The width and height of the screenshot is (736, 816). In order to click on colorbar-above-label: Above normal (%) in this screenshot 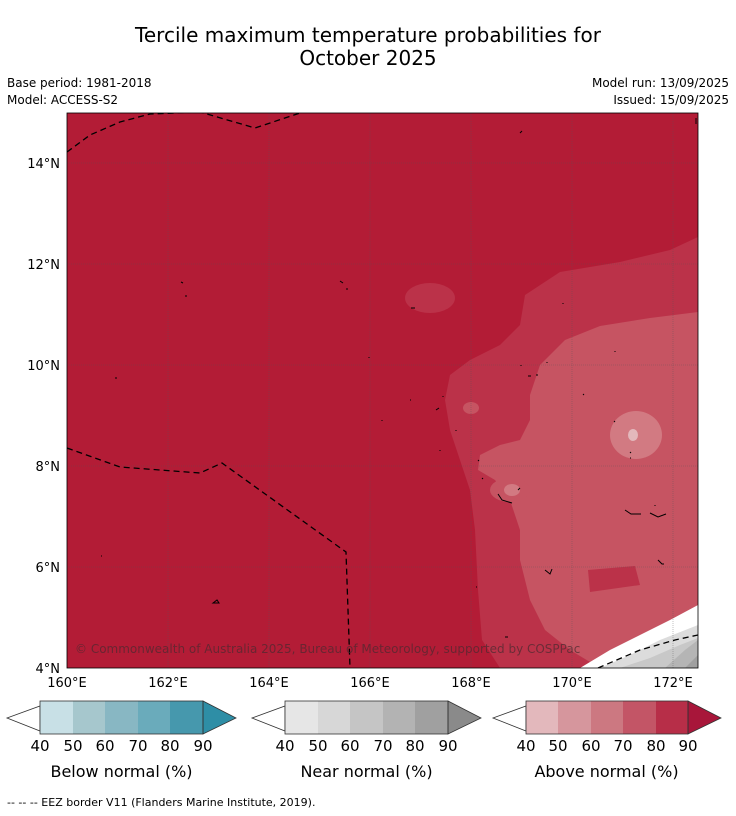, I will do `click(606, 771)`.